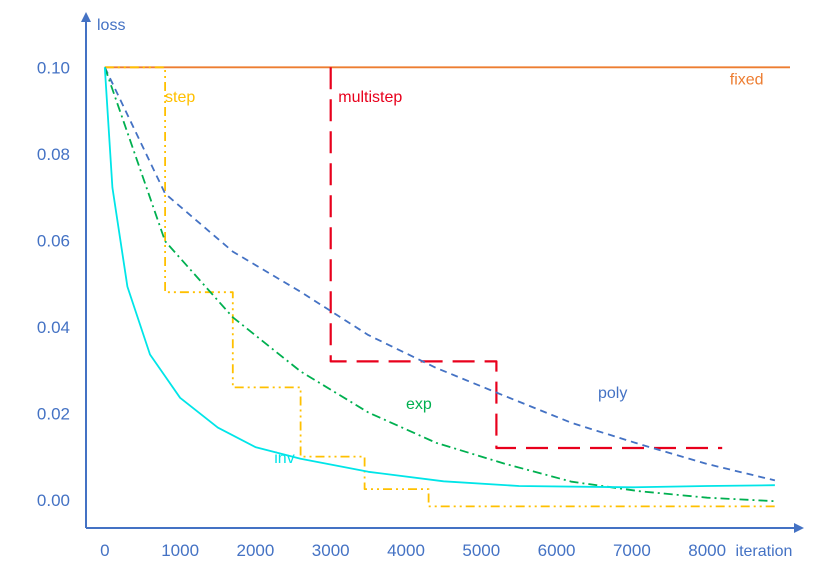 This screenshot has height=582, width=838. I want to click on y-tick-labels: 0.00 0.02 0.04 0.06 0.08 0.10, so click(53, 284).